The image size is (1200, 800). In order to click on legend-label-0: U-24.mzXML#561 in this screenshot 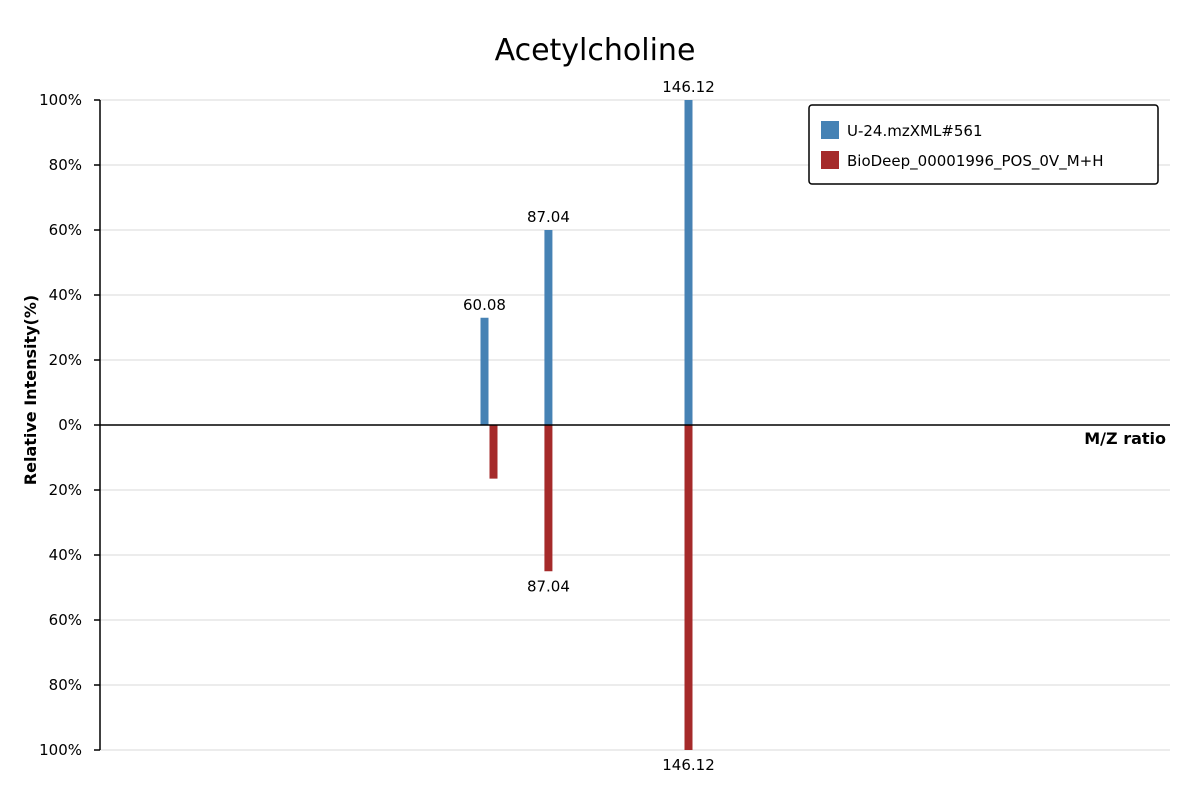, I will do `click(915, 131)`.